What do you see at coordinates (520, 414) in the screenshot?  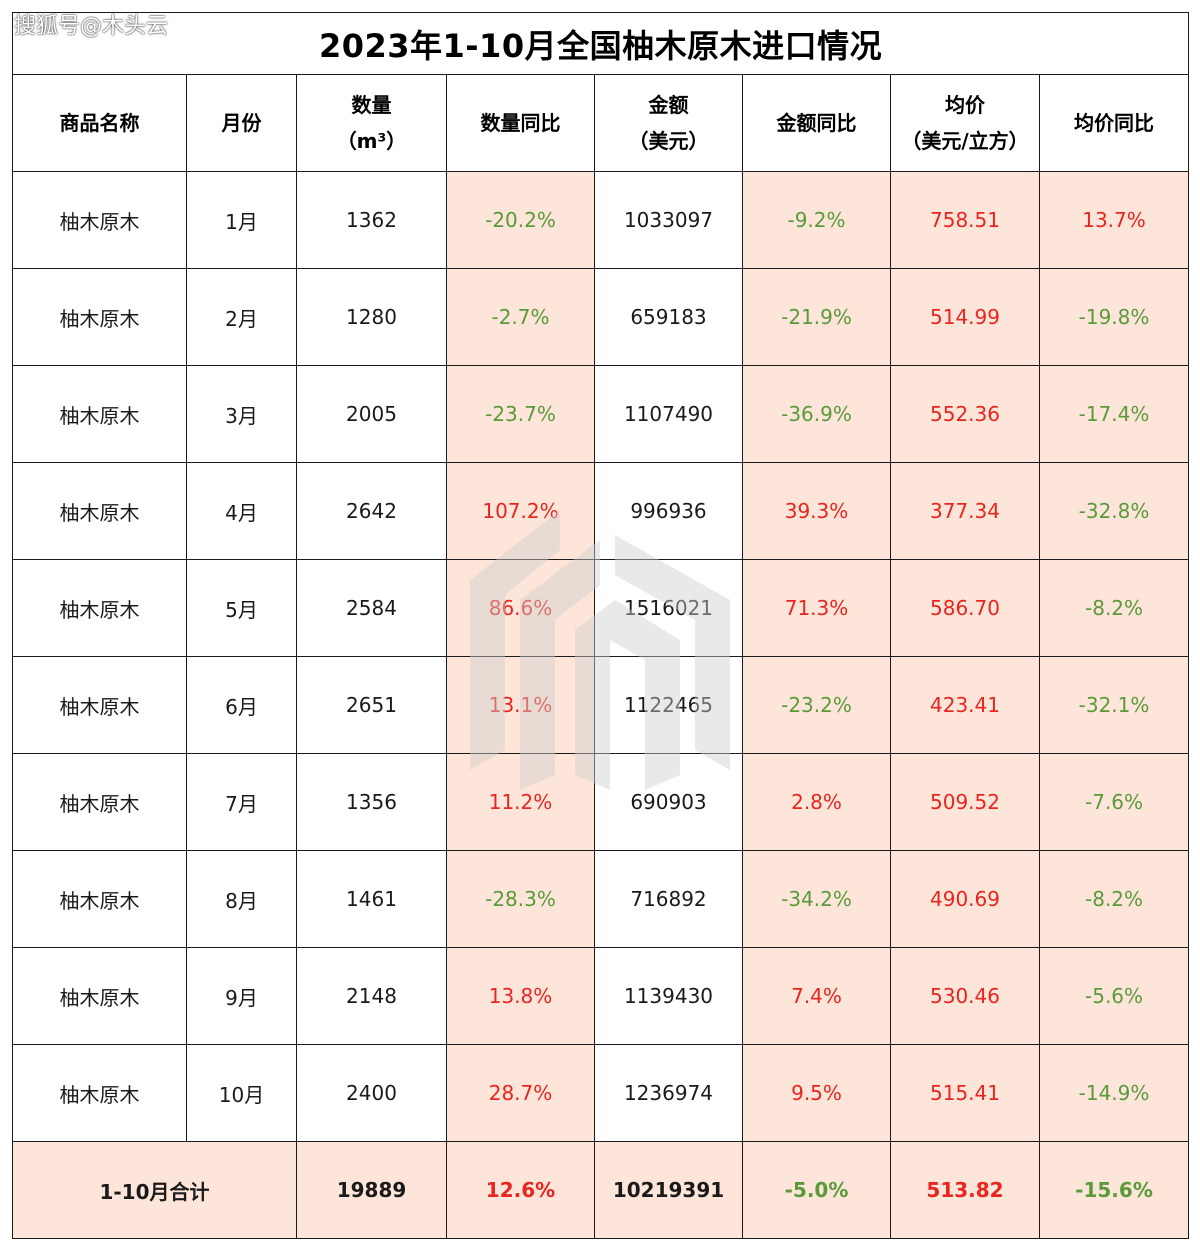 I see `cell-qty-yoy: -23.7%` at bounding box center [520, 414].